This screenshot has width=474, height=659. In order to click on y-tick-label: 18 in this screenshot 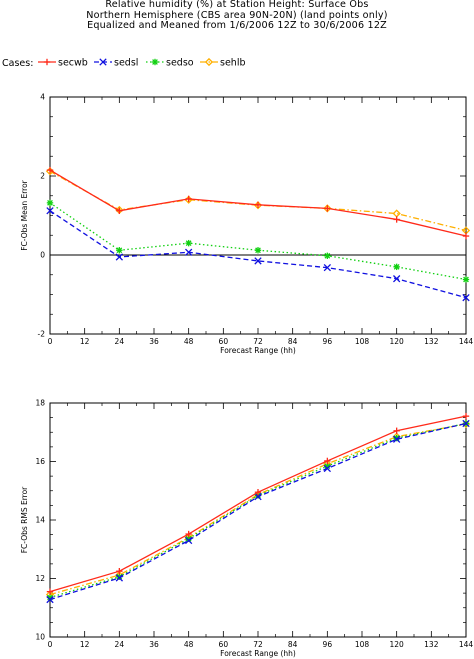, I will do `click(40, 403)`.